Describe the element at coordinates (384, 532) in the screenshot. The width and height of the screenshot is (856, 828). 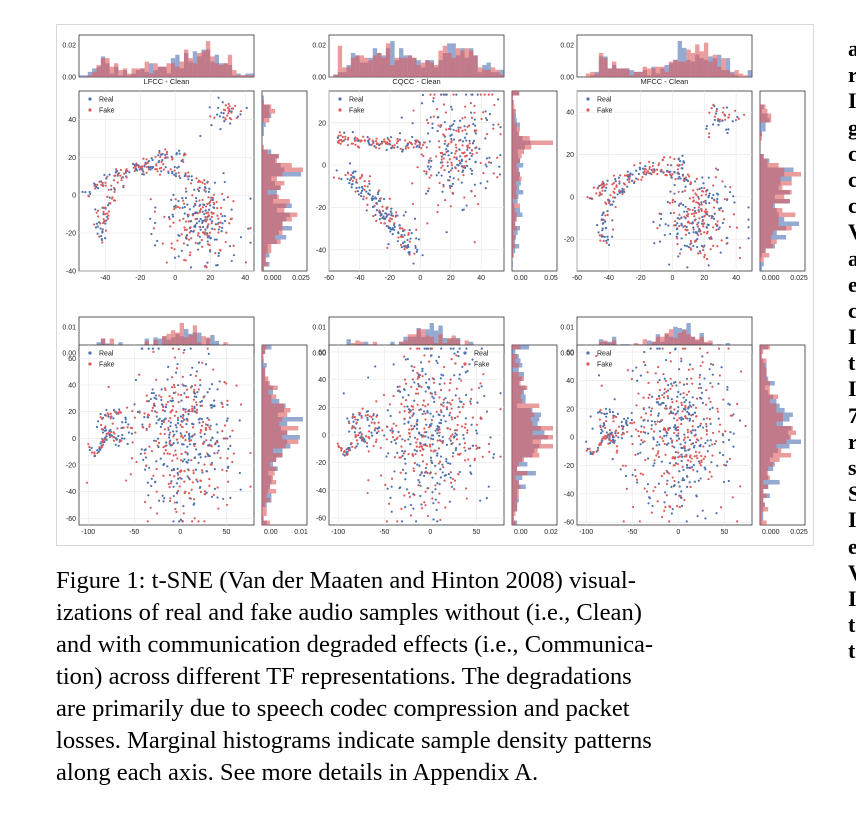
I see `x-tick-label: -50` at that location.